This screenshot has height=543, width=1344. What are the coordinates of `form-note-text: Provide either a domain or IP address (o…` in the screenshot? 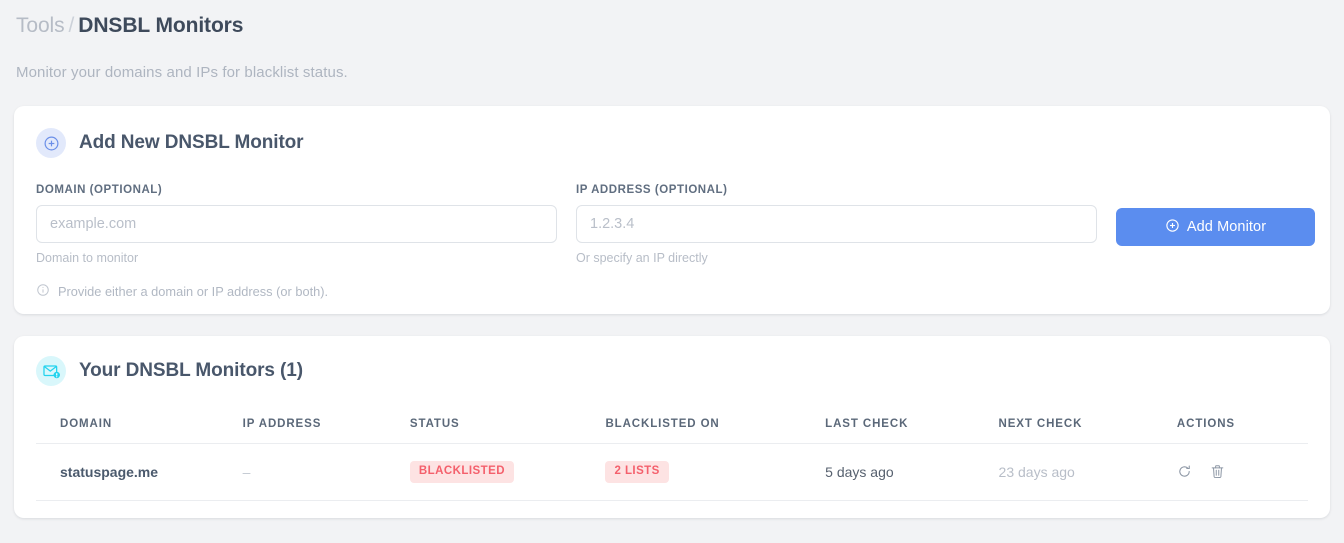 It's located at (193, 291).